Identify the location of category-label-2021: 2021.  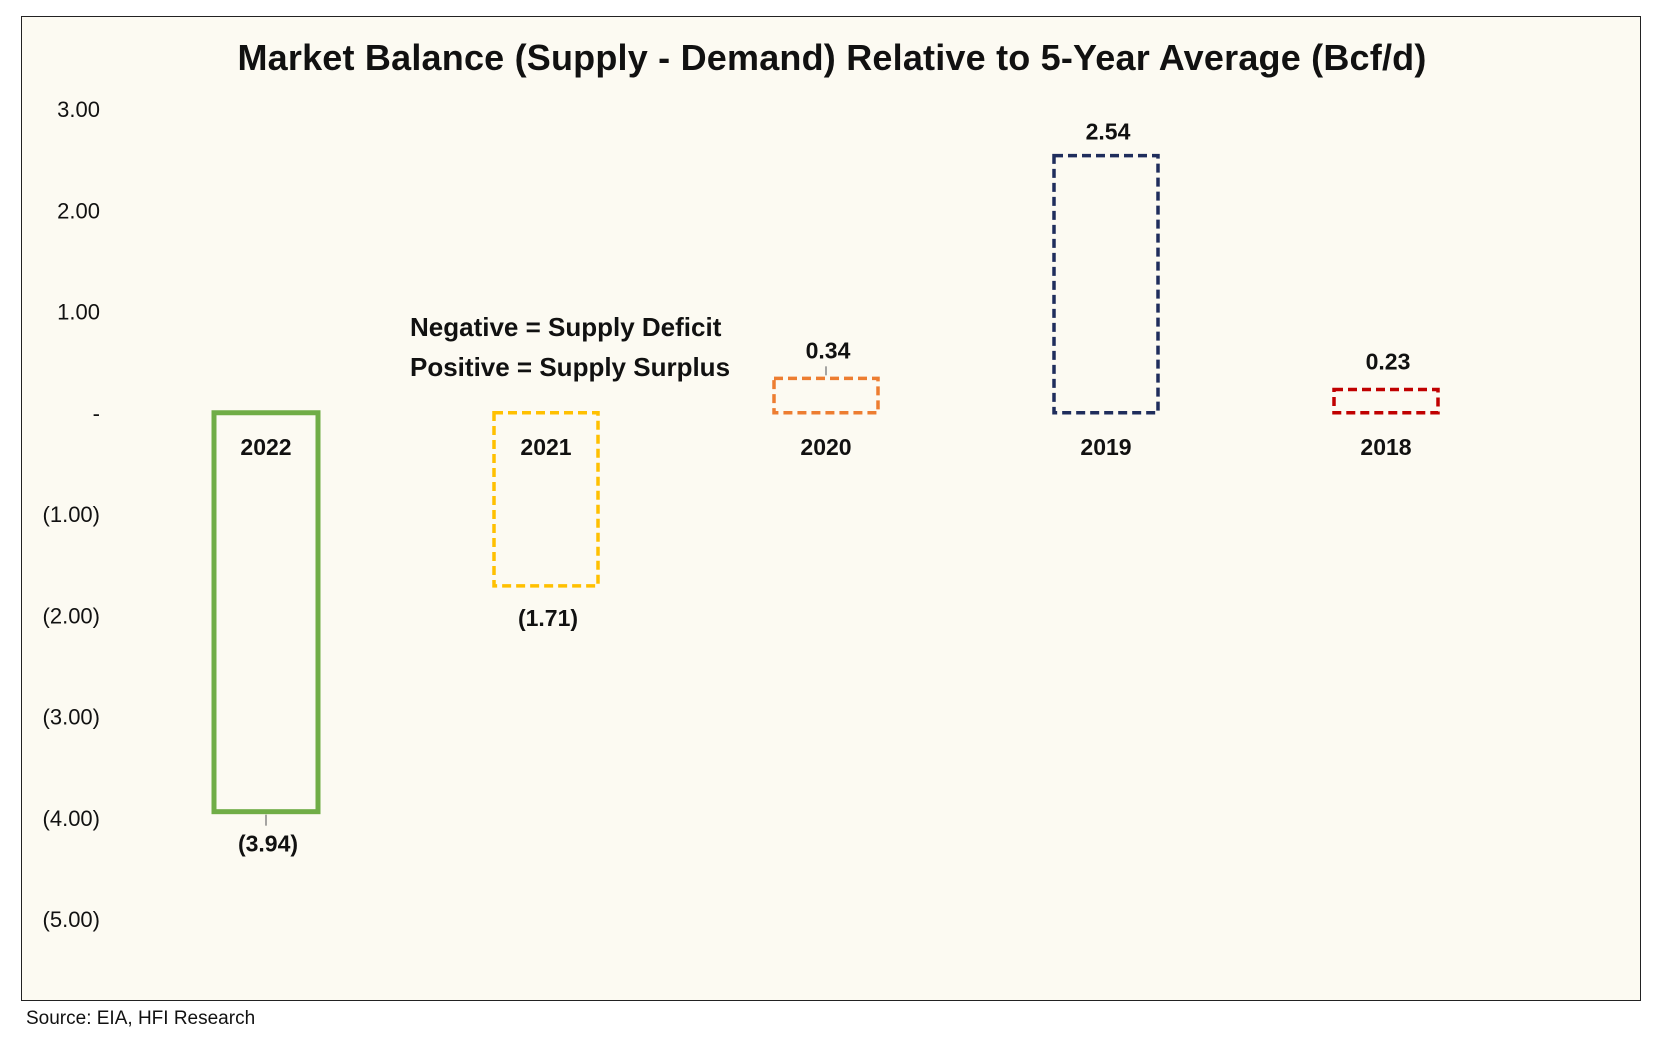
(545, 447).